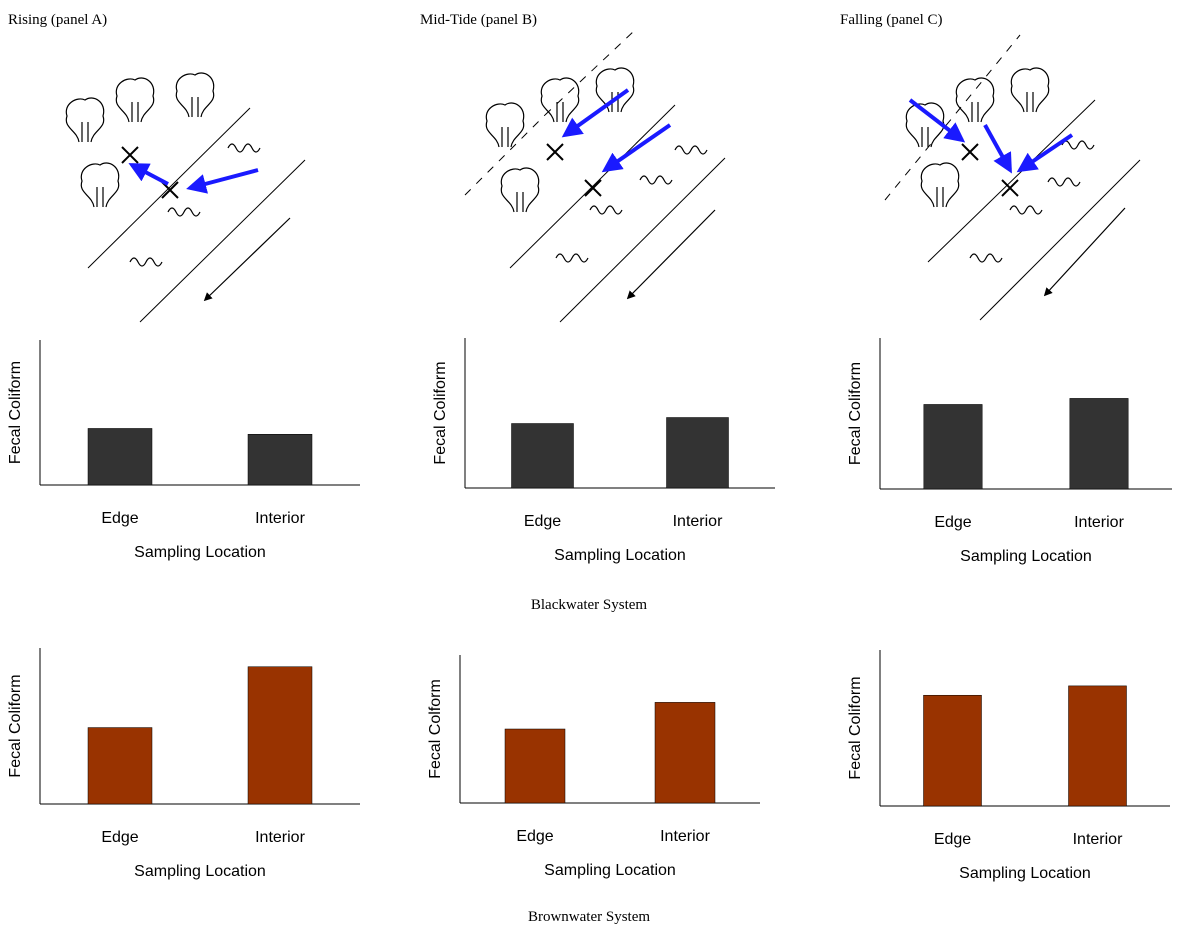  What do you see at coordinates (589, 917) in the screenshot?
I see `system-label: Brownwater System` at bounding box center [589, 917].